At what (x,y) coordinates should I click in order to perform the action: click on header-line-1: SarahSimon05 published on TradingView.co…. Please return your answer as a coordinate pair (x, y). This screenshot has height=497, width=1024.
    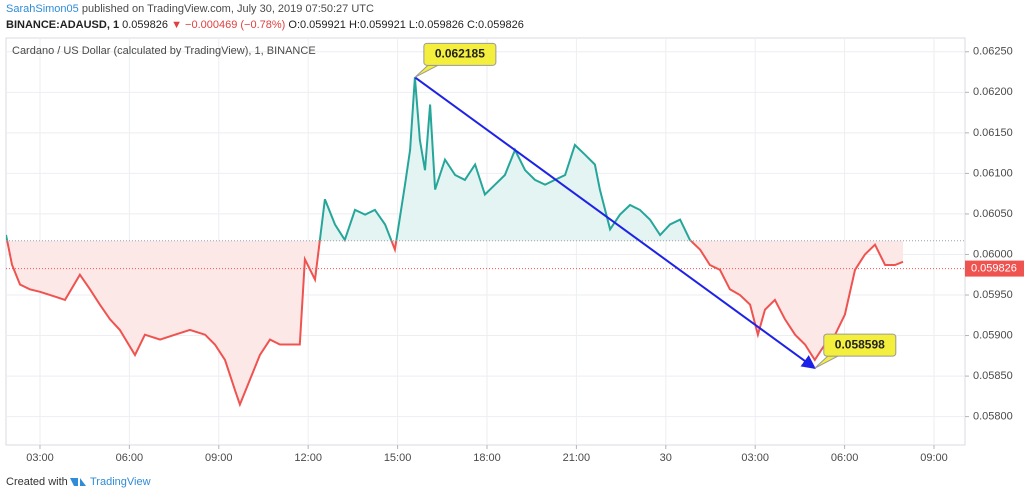
    Looking at the image, I should click on (190, 9).